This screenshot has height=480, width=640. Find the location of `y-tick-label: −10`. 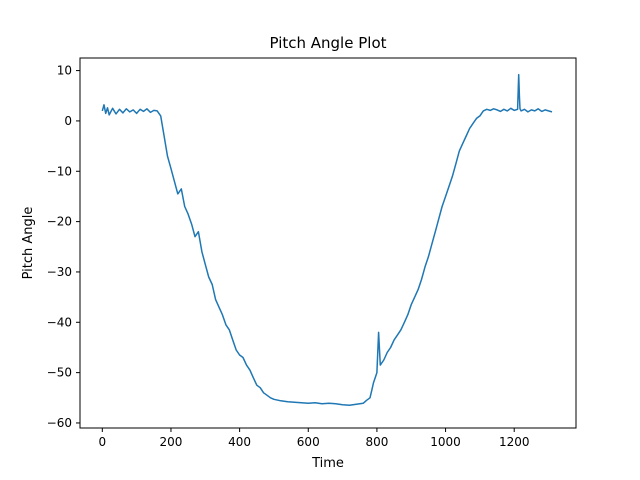

y-tick-label: −10 is located at coordinates (59, 171).